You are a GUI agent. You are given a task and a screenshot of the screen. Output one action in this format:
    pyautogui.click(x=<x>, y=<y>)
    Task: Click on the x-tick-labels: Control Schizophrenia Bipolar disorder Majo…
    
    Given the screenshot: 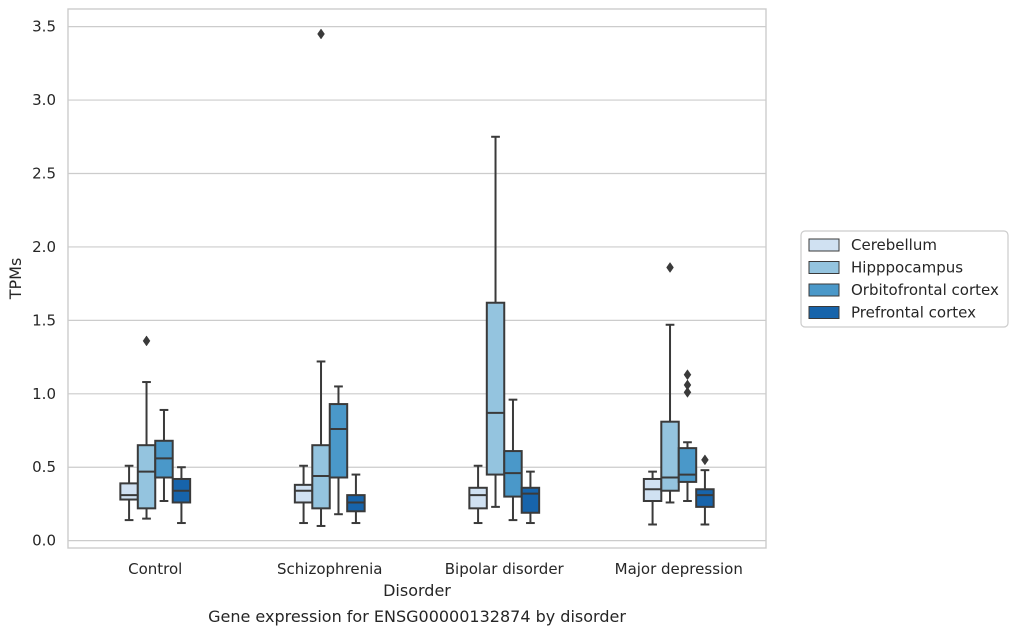 What is the action you would take?
    pyautogui.click(x=435, y=569)
    